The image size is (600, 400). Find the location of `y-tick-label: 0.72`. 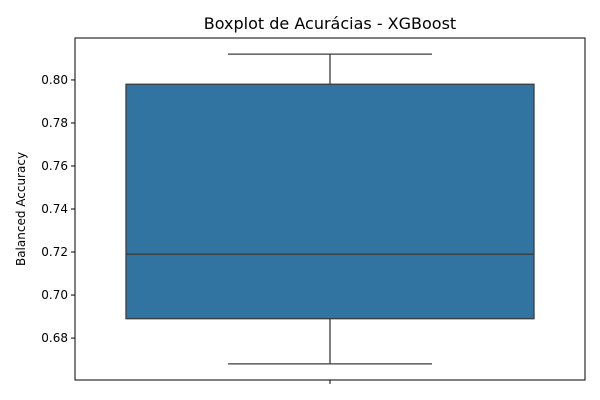

y-tick-label: 0.72 is located at coordinates (54, 252).